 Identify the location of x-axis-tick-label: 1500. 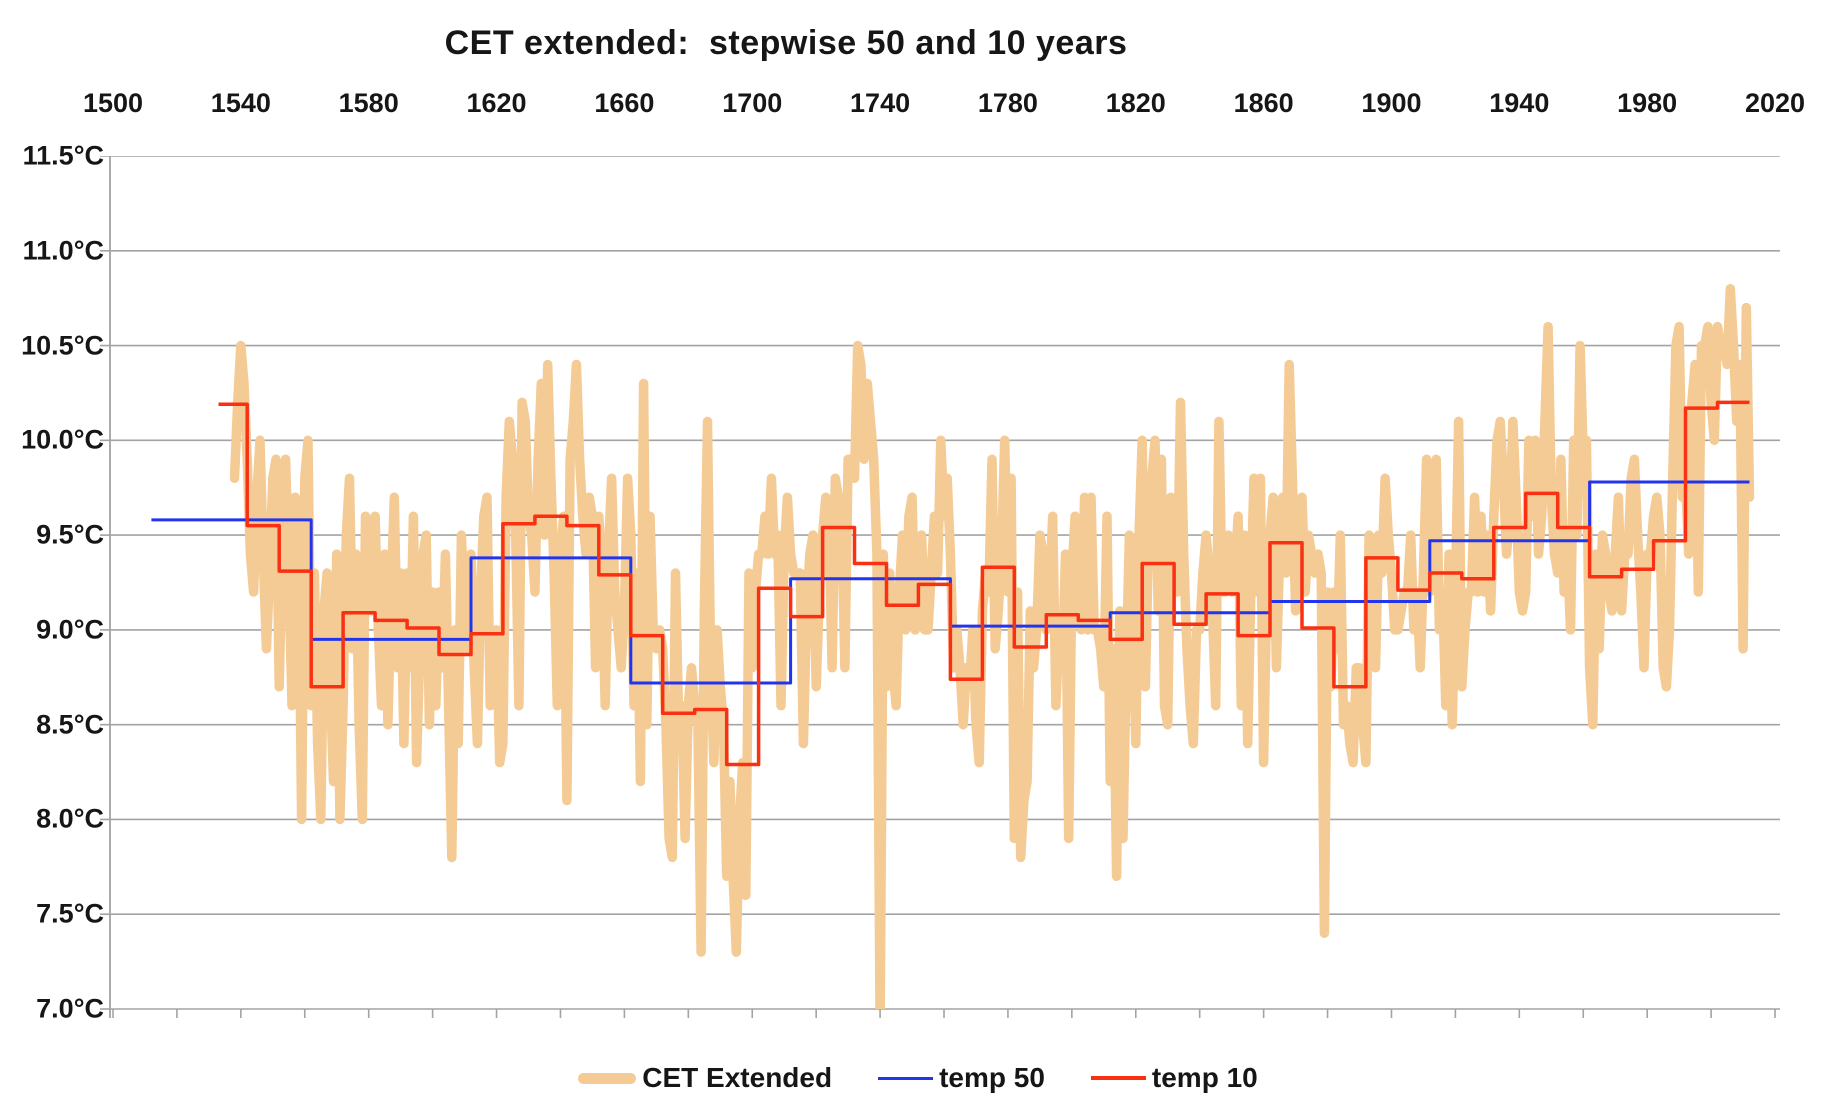
(113, 103).